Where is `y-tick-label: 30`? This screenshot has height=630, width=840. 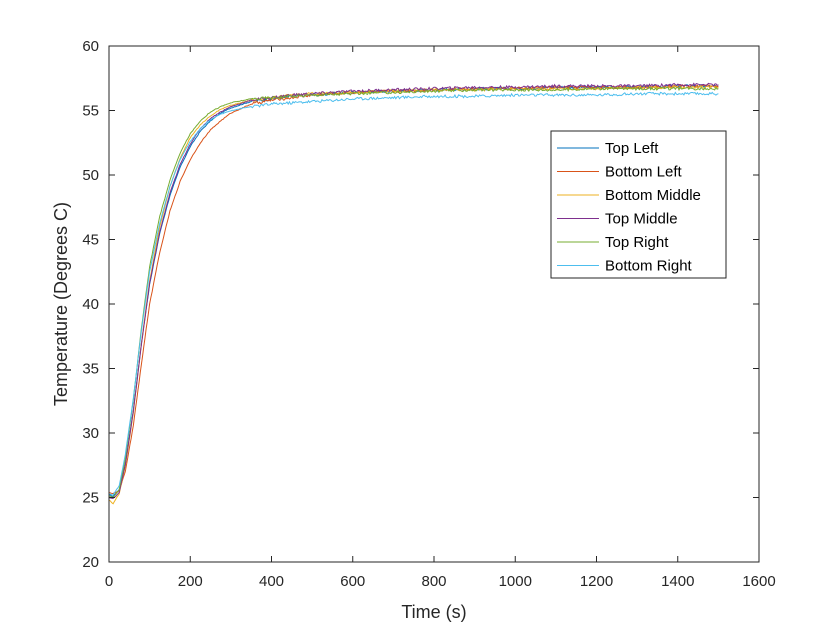
y-tick-label: 30 is located at coordinates (90, 433).